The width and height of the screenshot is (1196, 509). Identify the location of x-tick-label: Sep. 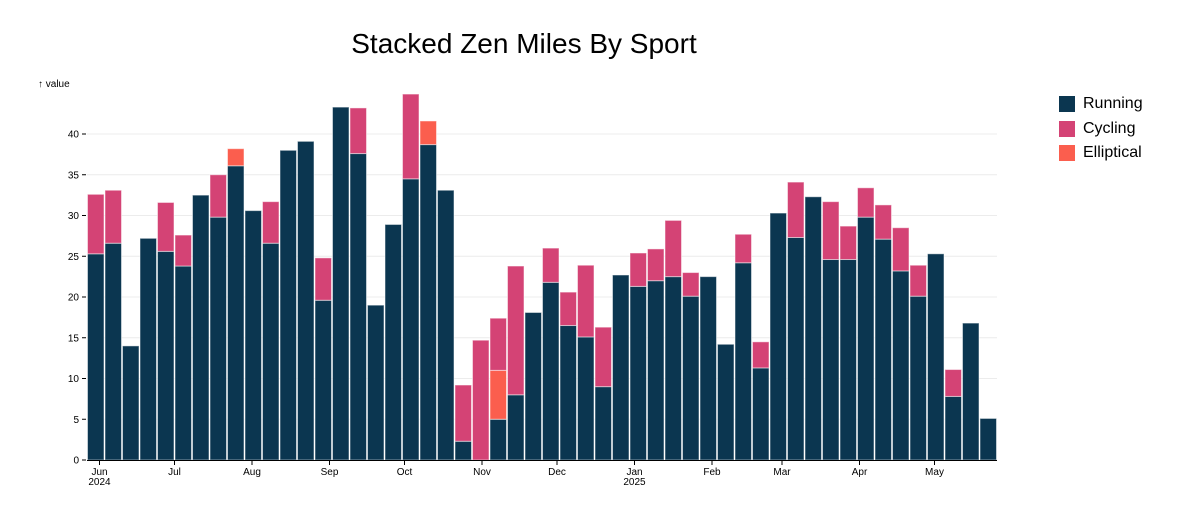
(330, 472).